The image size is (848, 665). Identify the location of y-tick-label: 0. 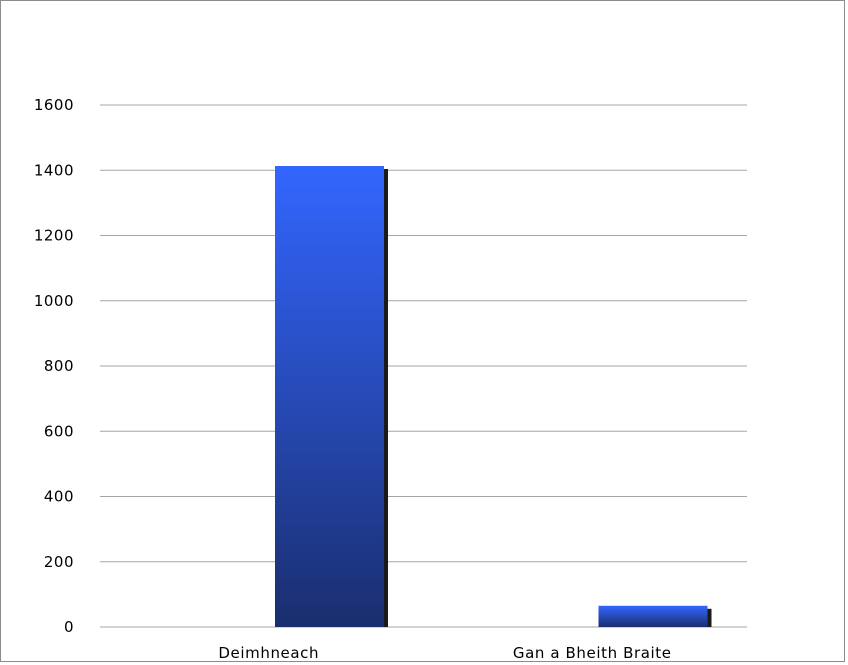
(69, 627).